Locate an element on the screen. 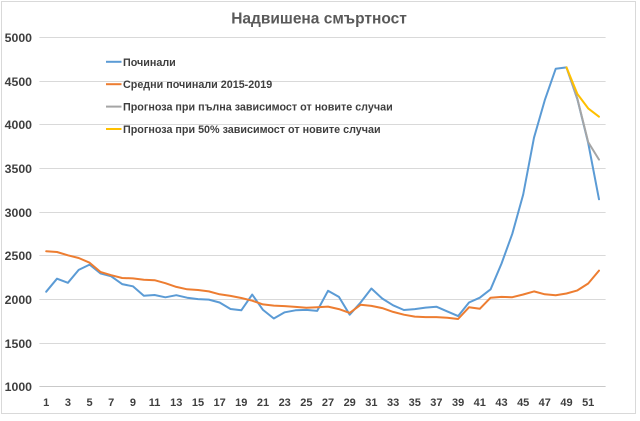 This screenshot has width=640, height=421. svg-text: 15 is located at coordinates (198, 403).